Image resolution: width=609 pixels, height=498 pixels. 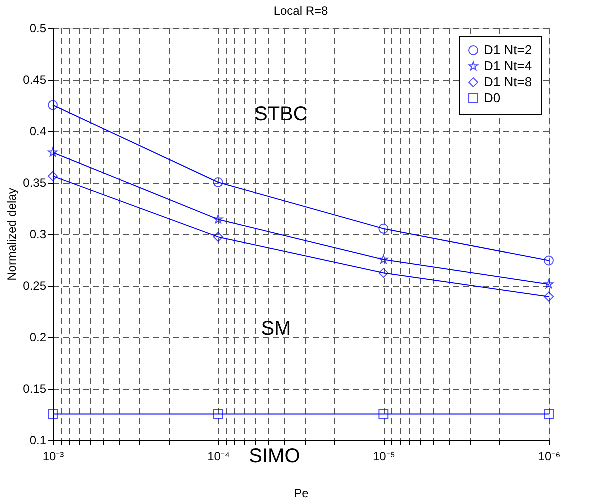 I want to click on y-tick-label: 0.3, so click(x=38, y=235).